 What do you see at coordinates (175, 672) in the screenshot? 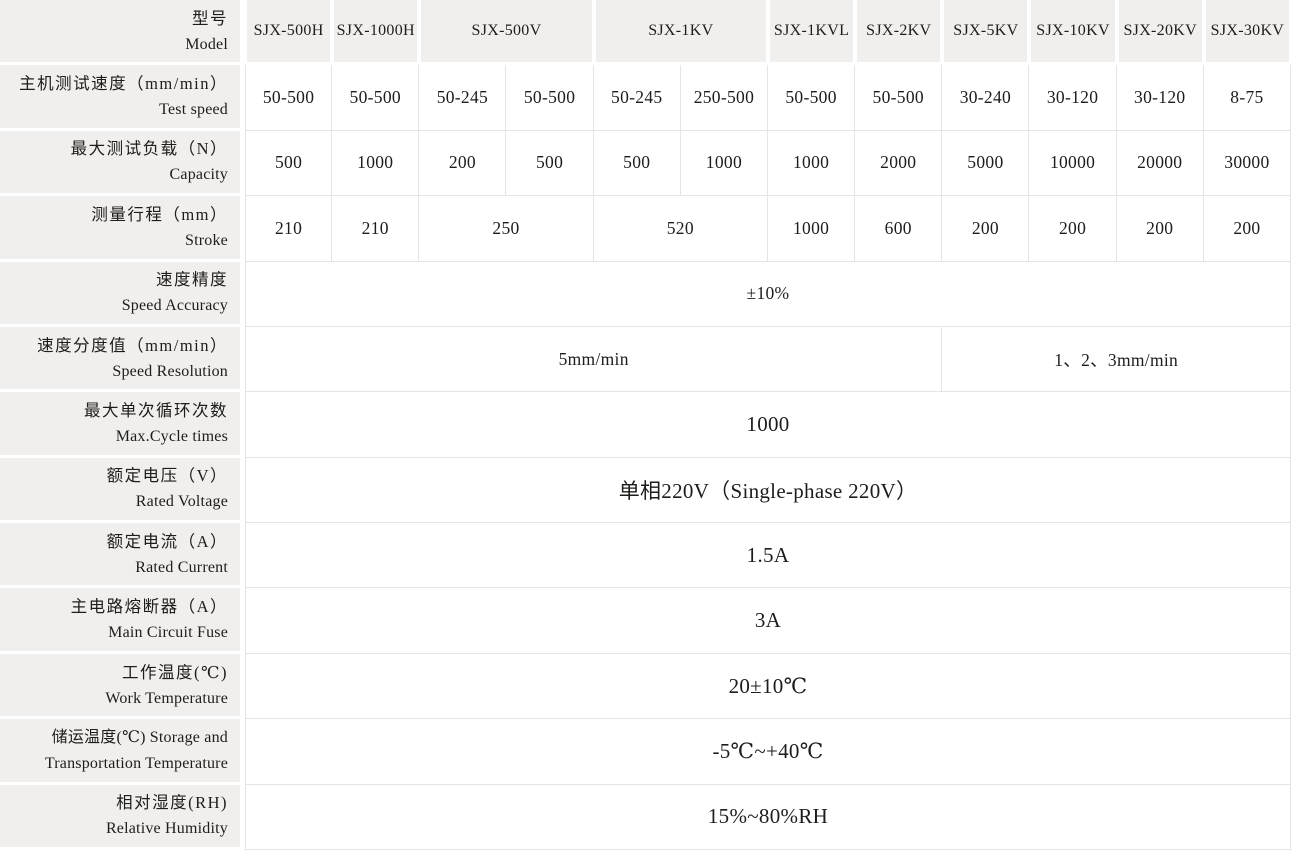
I see `row-label-zh: 工作温度(℃)` at bounding box center [175, 672].